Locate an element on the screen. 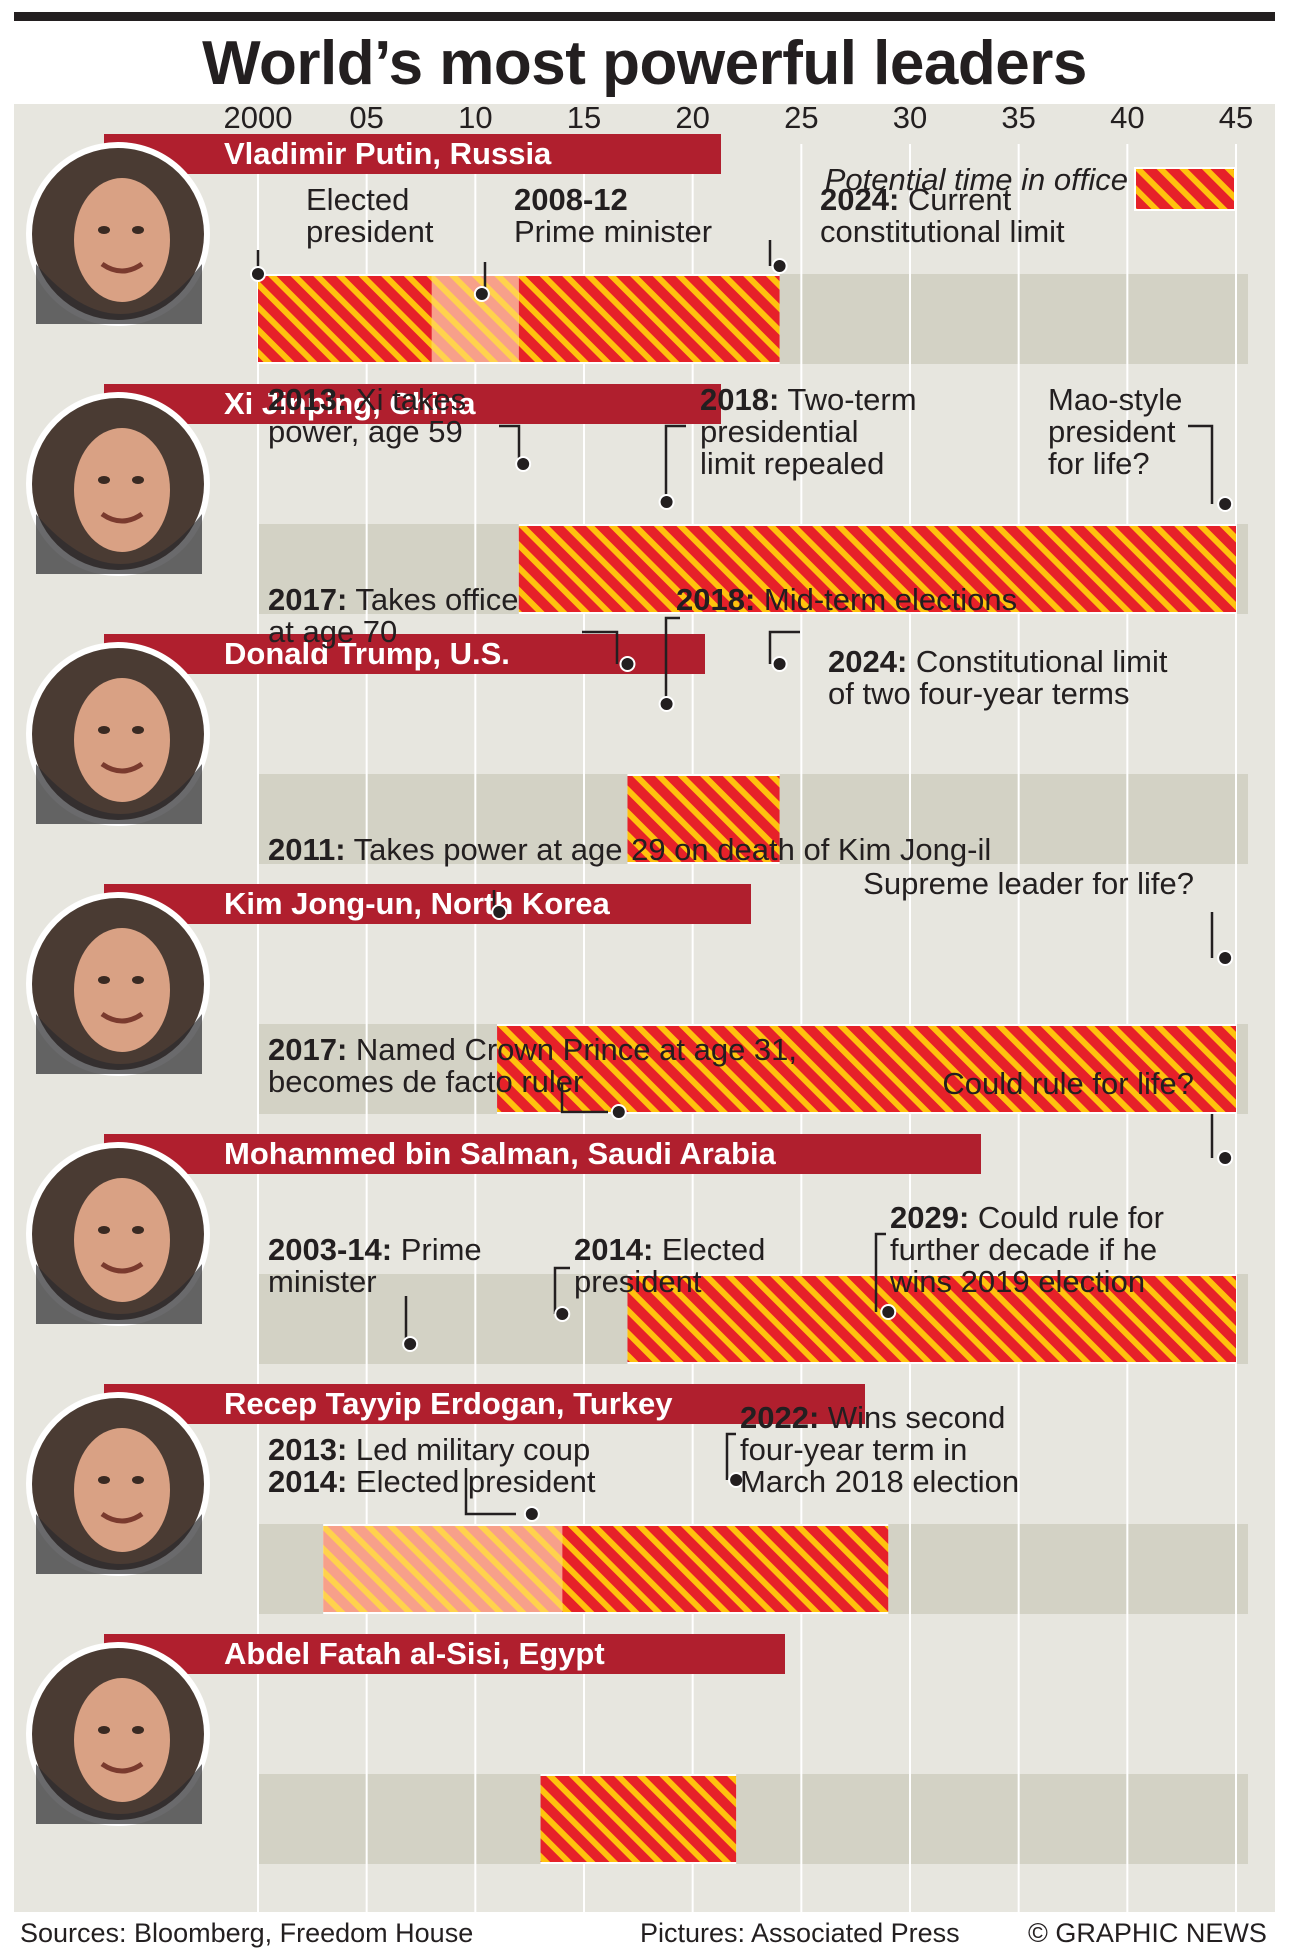 The width and height of the screenshot is (1289, 1956). kim-portrait-icon is located at coordinates (118, 984).